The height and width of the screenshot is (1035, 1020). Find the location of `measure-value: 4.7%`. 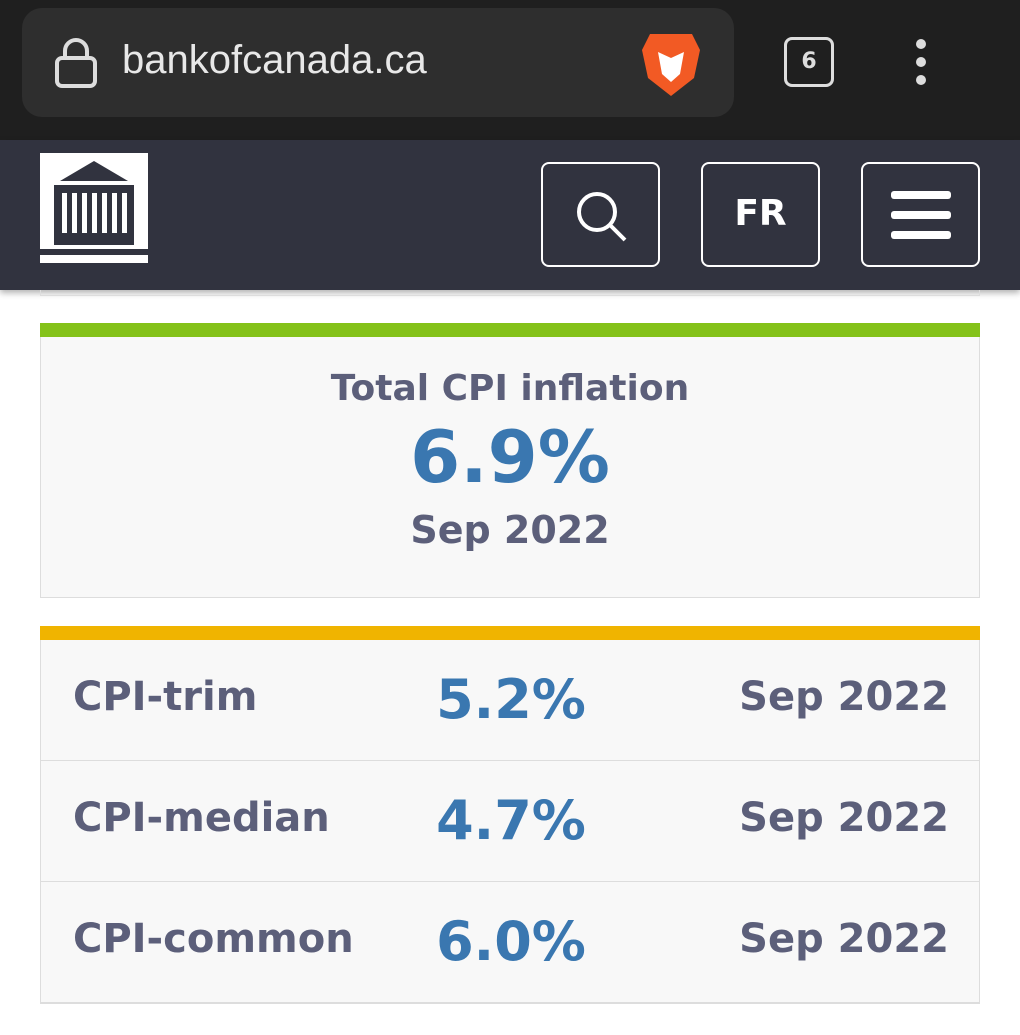

measure-value: 4.7% is located at coordinates (511, 820).